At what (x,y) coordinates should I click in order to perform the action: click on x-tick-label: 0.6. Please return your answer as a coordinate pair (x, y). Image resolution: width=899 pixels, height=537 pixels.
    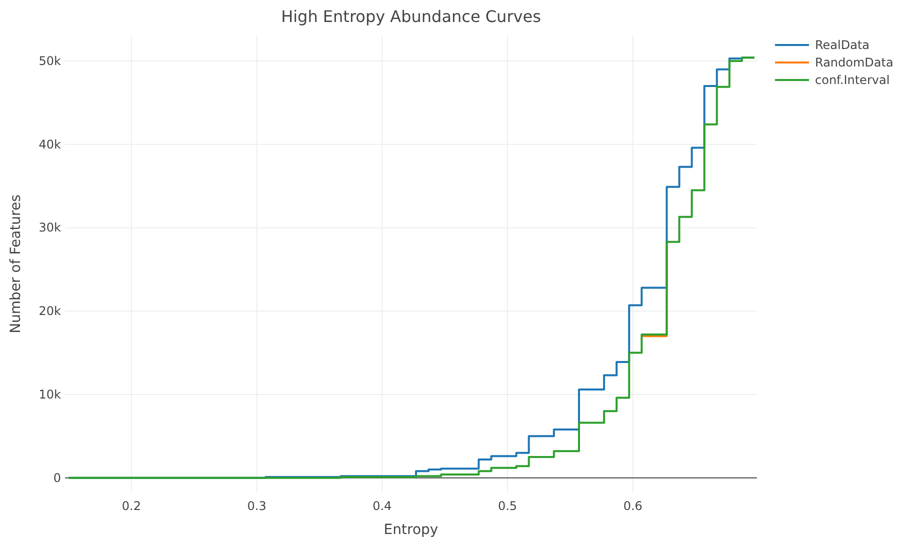
    Looking at the image, I should click on (632, 506).